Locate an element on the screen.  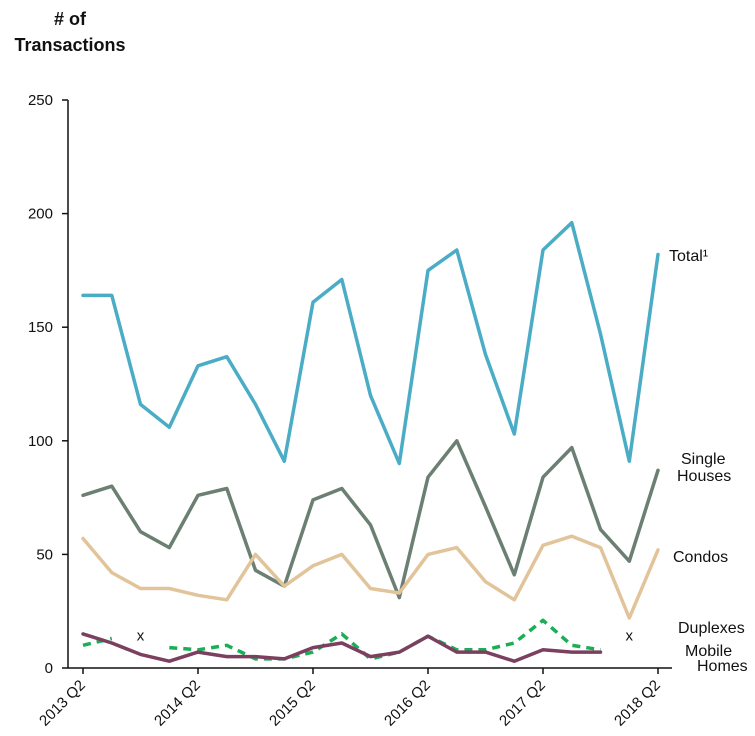
series-label-single: Houses is located at coordinates (704, 476).